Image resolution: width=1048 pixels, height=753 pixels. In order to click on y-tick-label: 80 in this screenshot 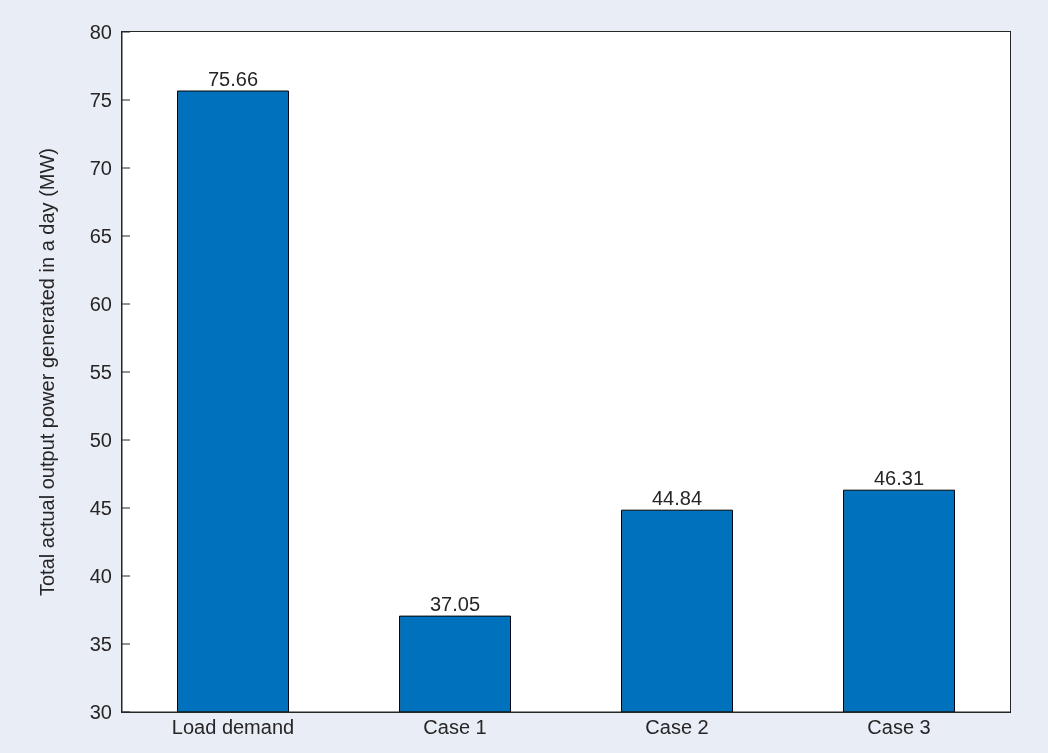, I will do `click(100, 32)`.